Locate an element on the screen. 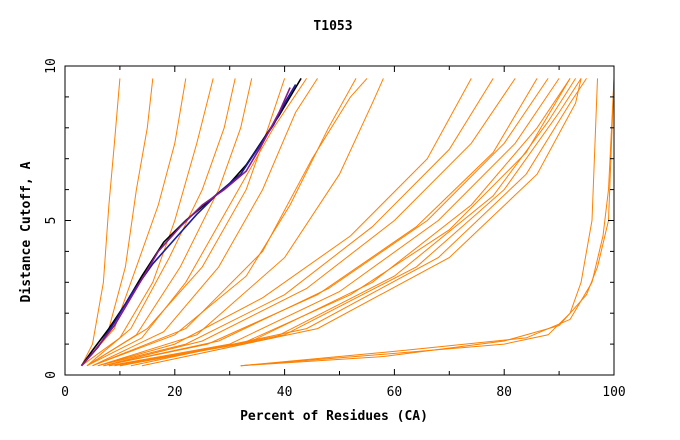 Image resolution: width=680 pixels, height=440 pixels. x-tick-label: 20 is located at coordinates (175, 392).